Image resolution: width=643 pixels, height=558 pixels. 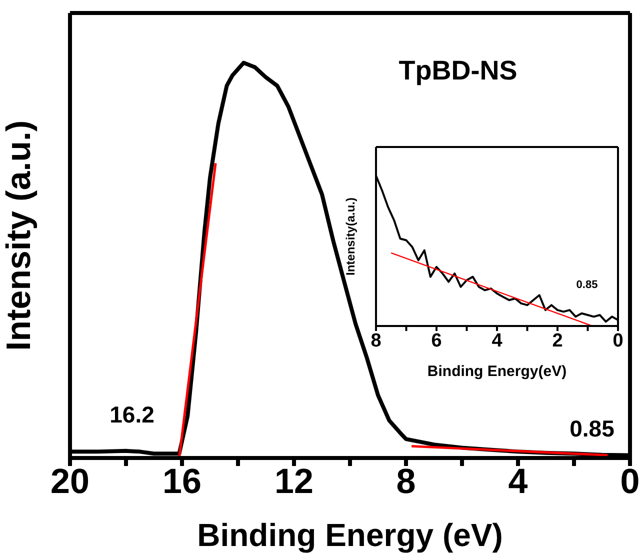 What do you see at coordinates (294, 481) in the screenshot?
I see `x-tick-label: 12` at bounding box center [294, 481].